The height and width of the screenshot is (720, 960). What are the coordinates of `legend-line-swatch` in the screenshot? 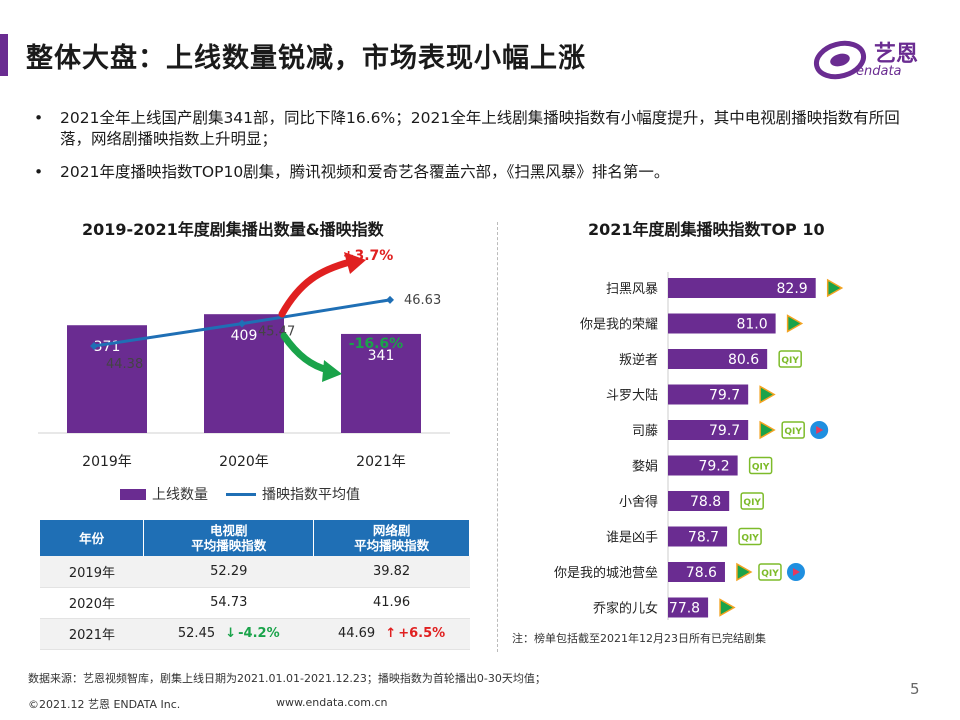 It's located at (241, 494).